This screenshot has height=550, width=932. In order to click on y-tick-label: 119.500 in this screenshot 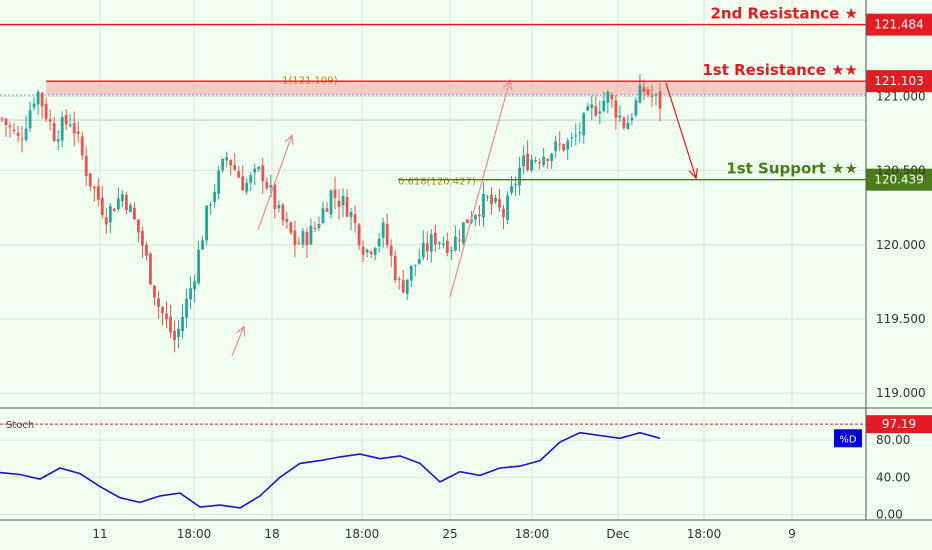, I will do `click(901, 319)`.